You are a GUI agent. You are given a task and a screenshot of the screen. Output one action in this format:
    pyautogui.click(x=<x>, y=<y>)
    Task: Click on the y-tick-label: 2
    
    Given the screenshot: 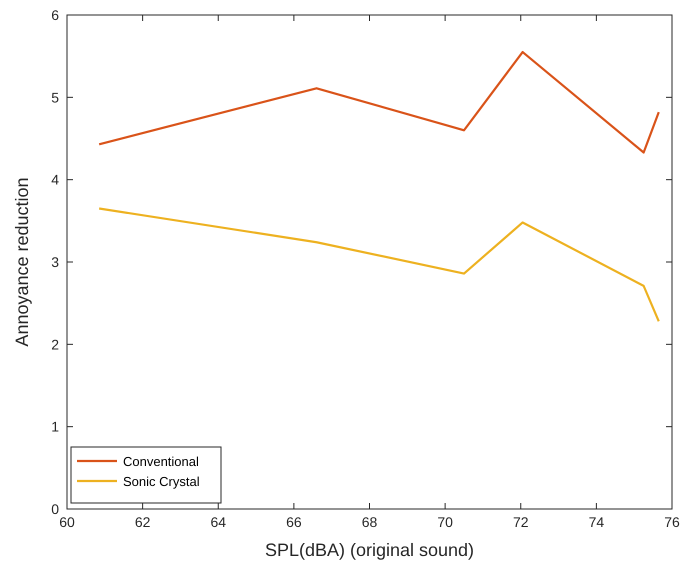 What is the action you would take?
    pyautogui.click(x=55, y=344)
    